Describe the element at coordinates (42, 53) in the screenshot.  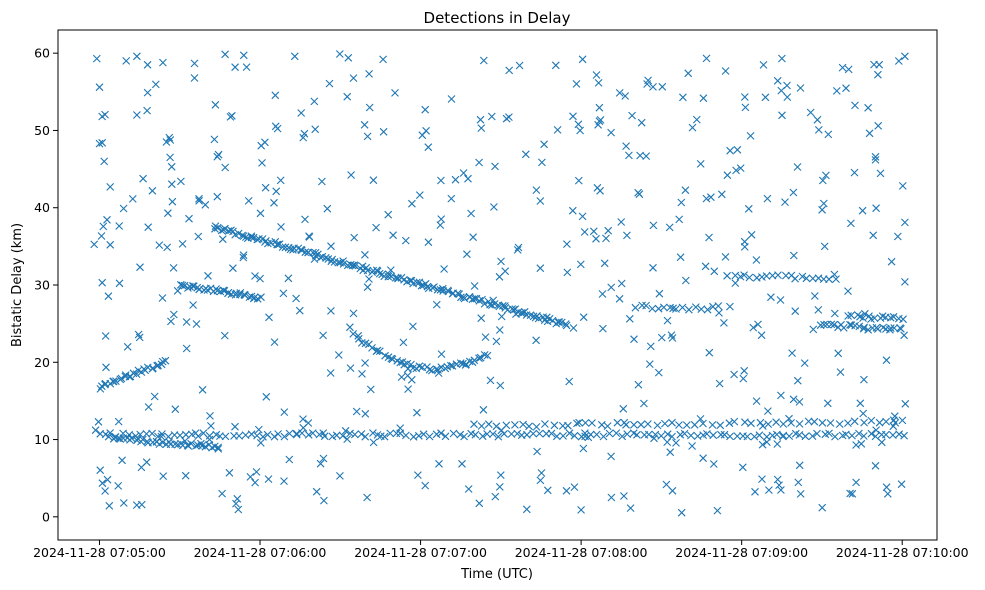
I see `y-tick-label: 60` at that location.